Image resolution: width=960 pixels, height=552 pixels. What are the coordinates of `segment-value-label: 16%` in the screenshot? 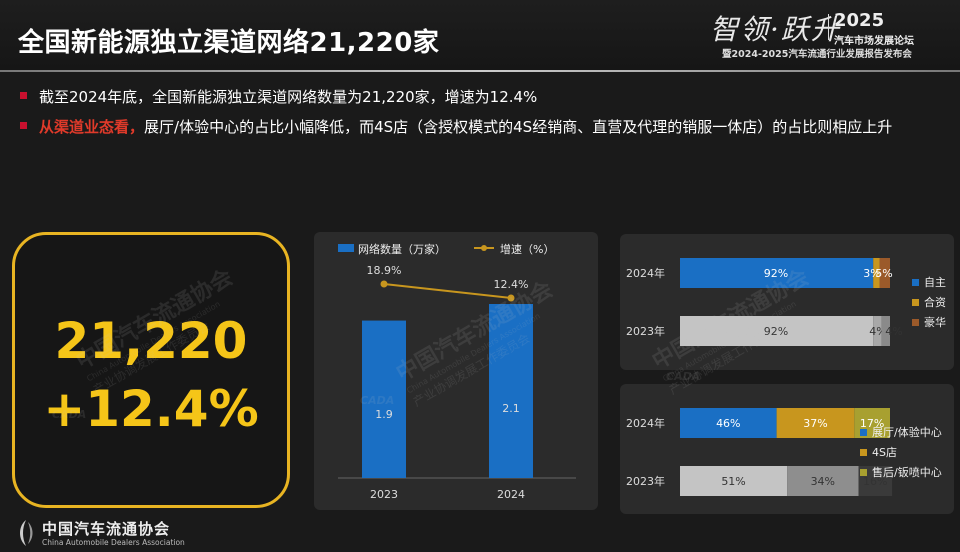 It's located at (875, 481).